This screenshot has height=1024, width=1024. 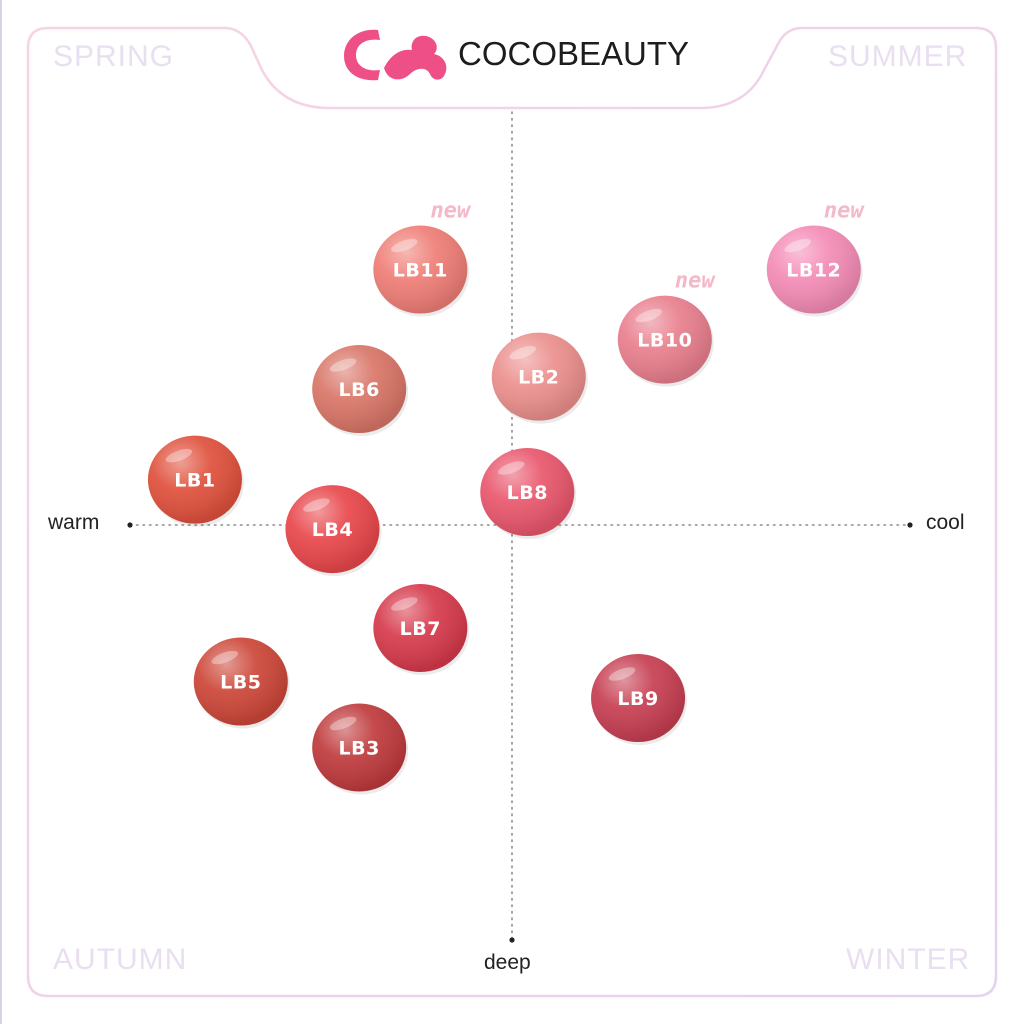 I want to click on swatch-label: LB7, so click(x=420, y=629).